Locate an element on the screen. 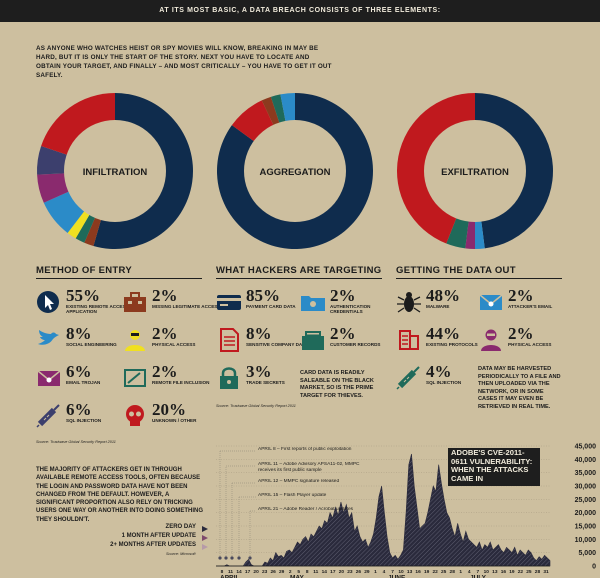 The width and height of the screenshot is (600, 578). stat-target-trade-secrets: 3% TRADE SECRETS is located at coordinates (266, 378).